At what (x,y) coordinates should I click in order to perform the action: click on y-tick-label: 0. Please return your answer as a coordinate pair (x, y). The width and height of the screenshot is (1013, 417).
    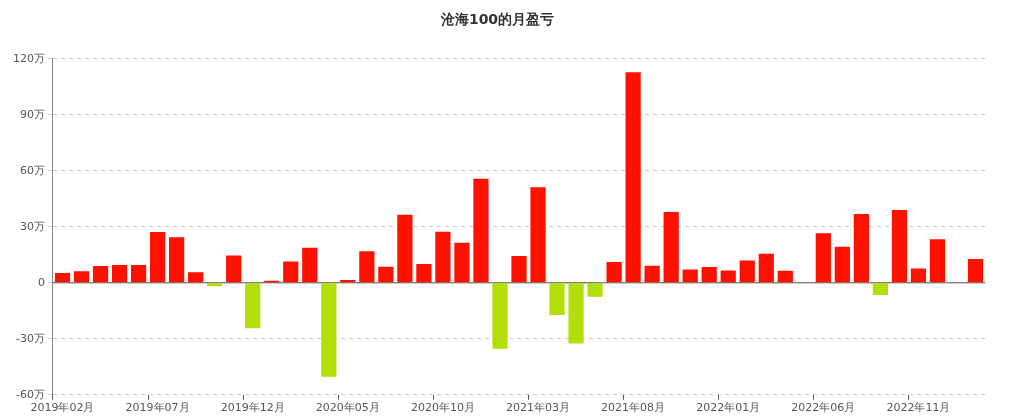
    Looking at the image, I should click on (41, 282).